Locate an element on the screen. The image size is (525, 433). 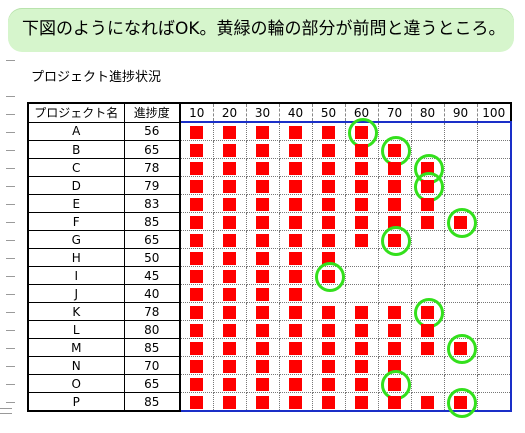
project-name-cell: L is located at coordinates (76, 329).